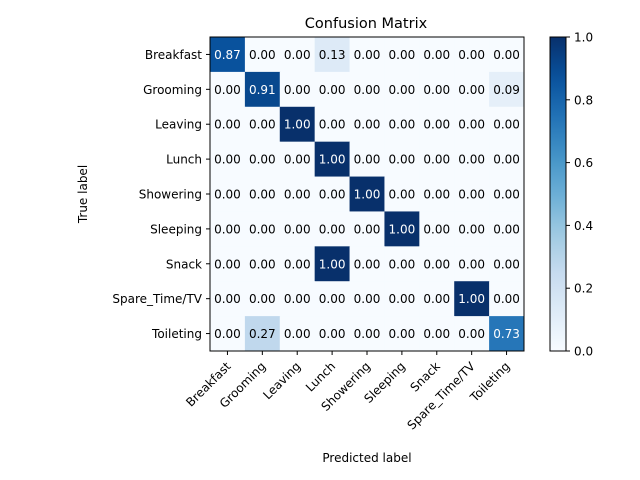  What do you see at coordinates (184, 160) in the screenshot?
I see `y-tick-label: Lunch` at bounding box center [184, 160].